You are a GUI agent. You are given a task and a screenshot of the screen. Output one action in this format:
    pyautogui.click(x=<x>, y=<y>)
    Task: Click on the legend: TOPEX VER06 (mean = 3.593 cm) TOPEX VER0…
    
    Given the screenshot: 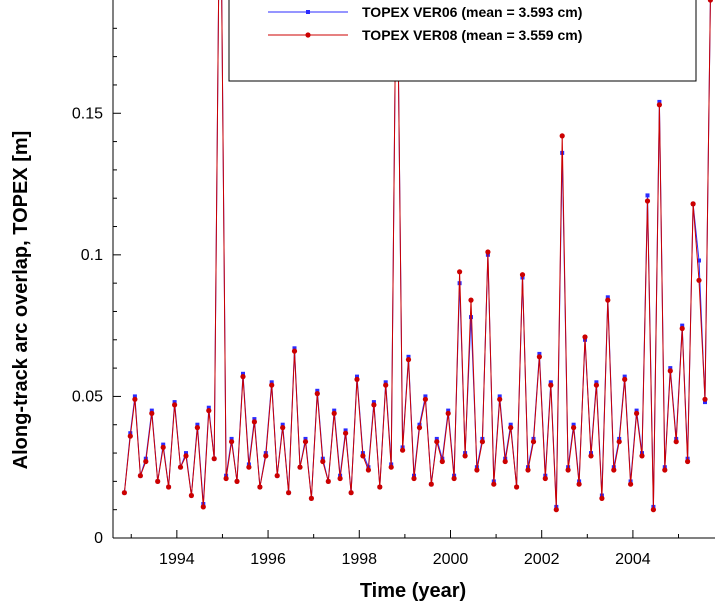 What is the action you would take?
    pyautogui.click(x=462, y=41)
    